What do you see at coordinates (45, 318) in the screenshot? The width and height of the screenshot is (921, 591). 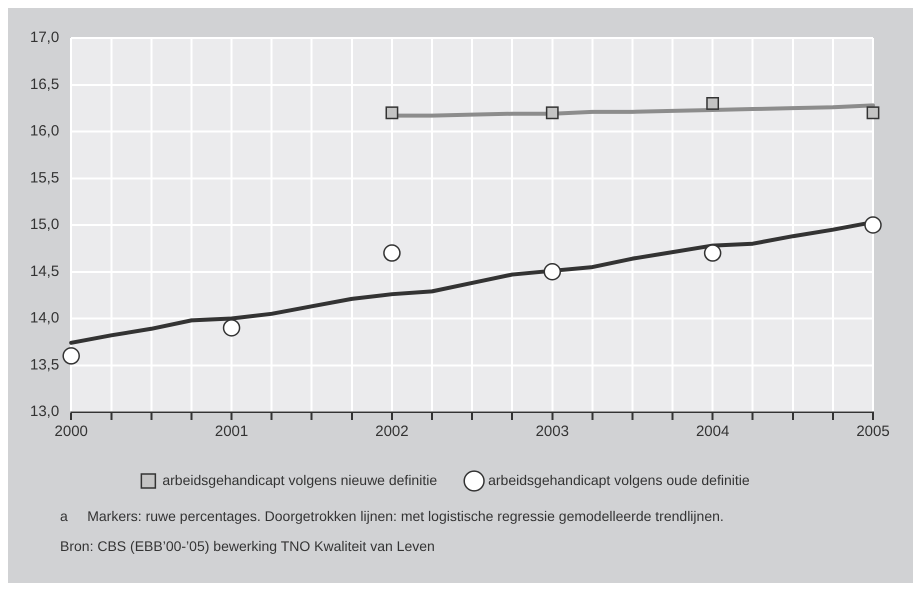 I see `y-tick-label: 14,0` at bounding box center [45, 318].